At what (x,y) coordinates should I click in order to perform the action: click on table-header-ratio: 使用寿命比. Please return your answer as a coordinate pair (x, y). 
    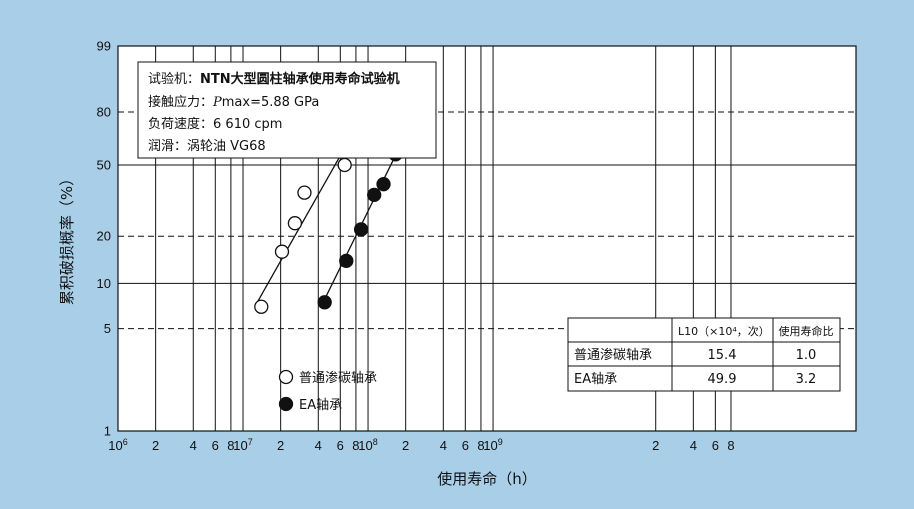
    Looking at the image, I should click on (806, 331).